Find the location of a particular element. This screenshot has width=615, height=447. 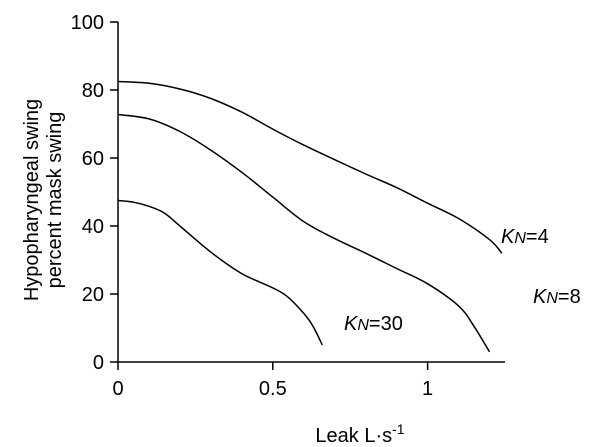

y-tick-label: 20 is located at coordinates (93, 295).